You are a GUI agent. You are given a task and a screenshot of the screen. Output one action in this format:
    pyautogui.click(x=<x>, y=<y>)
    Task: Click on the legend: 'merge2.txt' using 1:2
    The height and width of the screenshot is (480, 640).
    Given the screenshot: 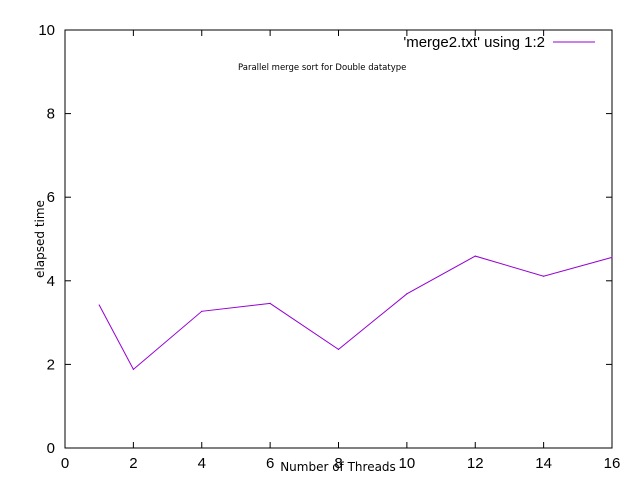 What is the action you would take?
    pyautogui.click(x=499, y=42)
    